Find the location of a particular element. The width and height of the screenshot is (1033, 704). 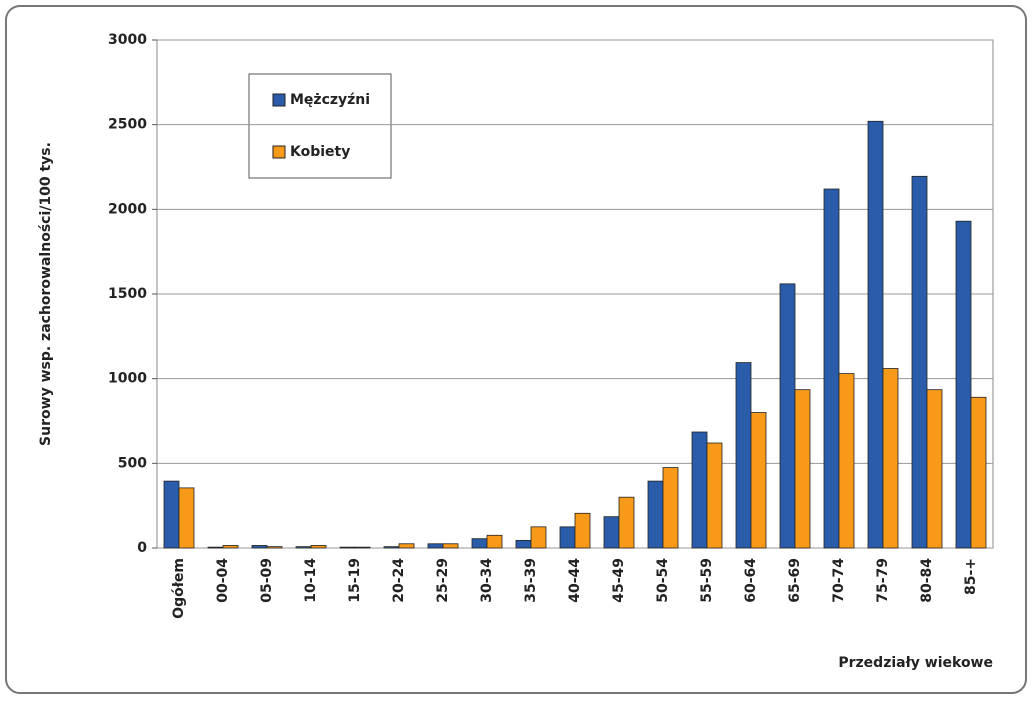

y-tick-label: 500 is located at coordinates (132, 463).